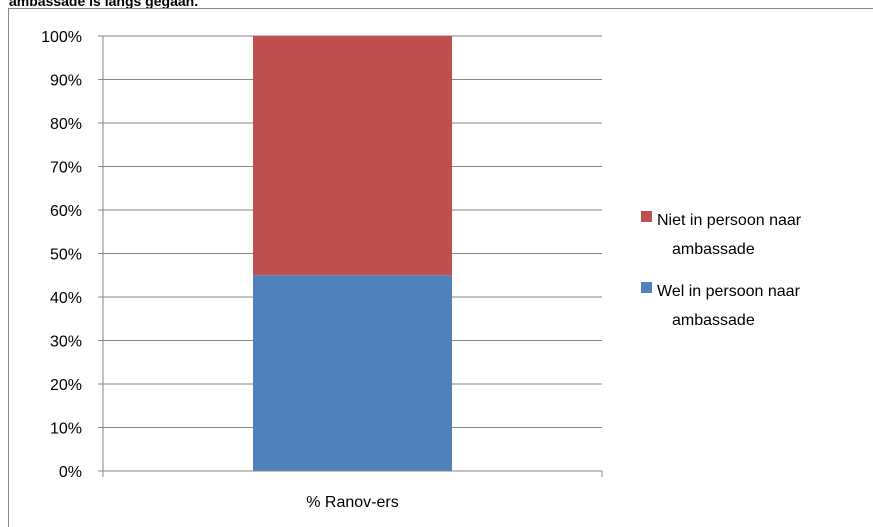 Image resolution: width=873 pixels, height=527 pixels. I want to click on y-tick-label: 60%, so click(66, 211).